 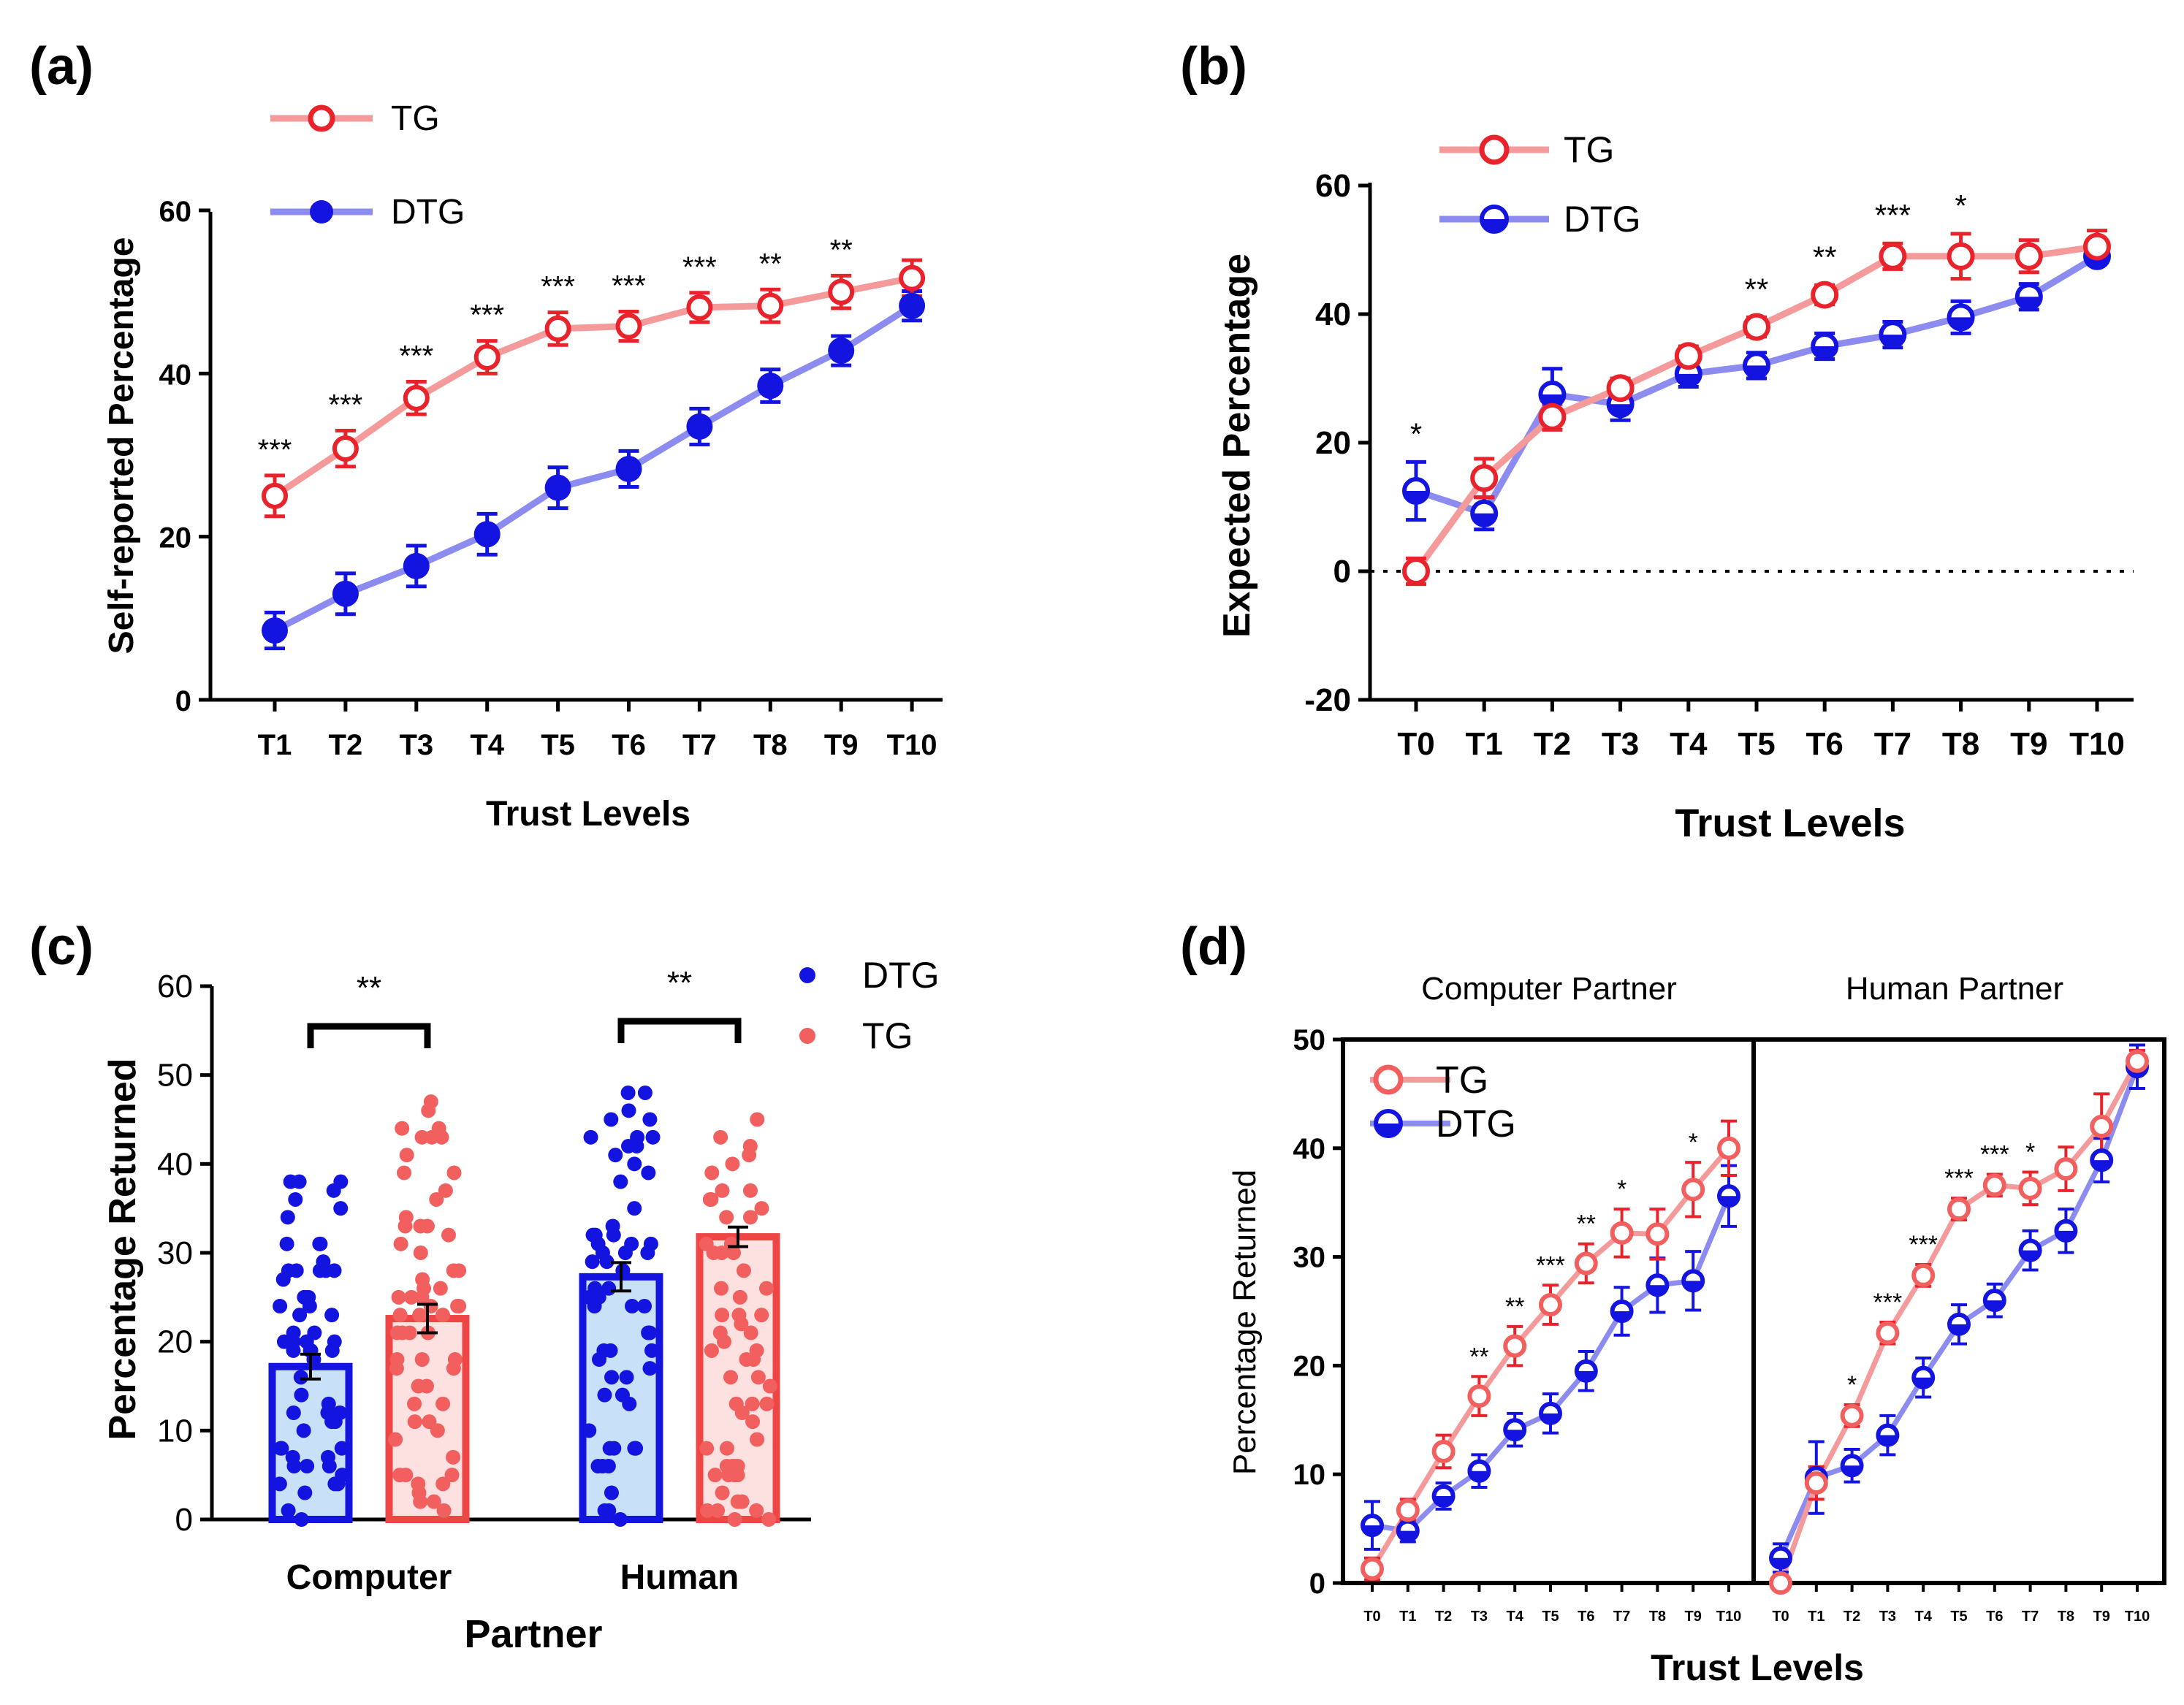 I want to click on legend: TG DTG, so click(x=367, y=165).